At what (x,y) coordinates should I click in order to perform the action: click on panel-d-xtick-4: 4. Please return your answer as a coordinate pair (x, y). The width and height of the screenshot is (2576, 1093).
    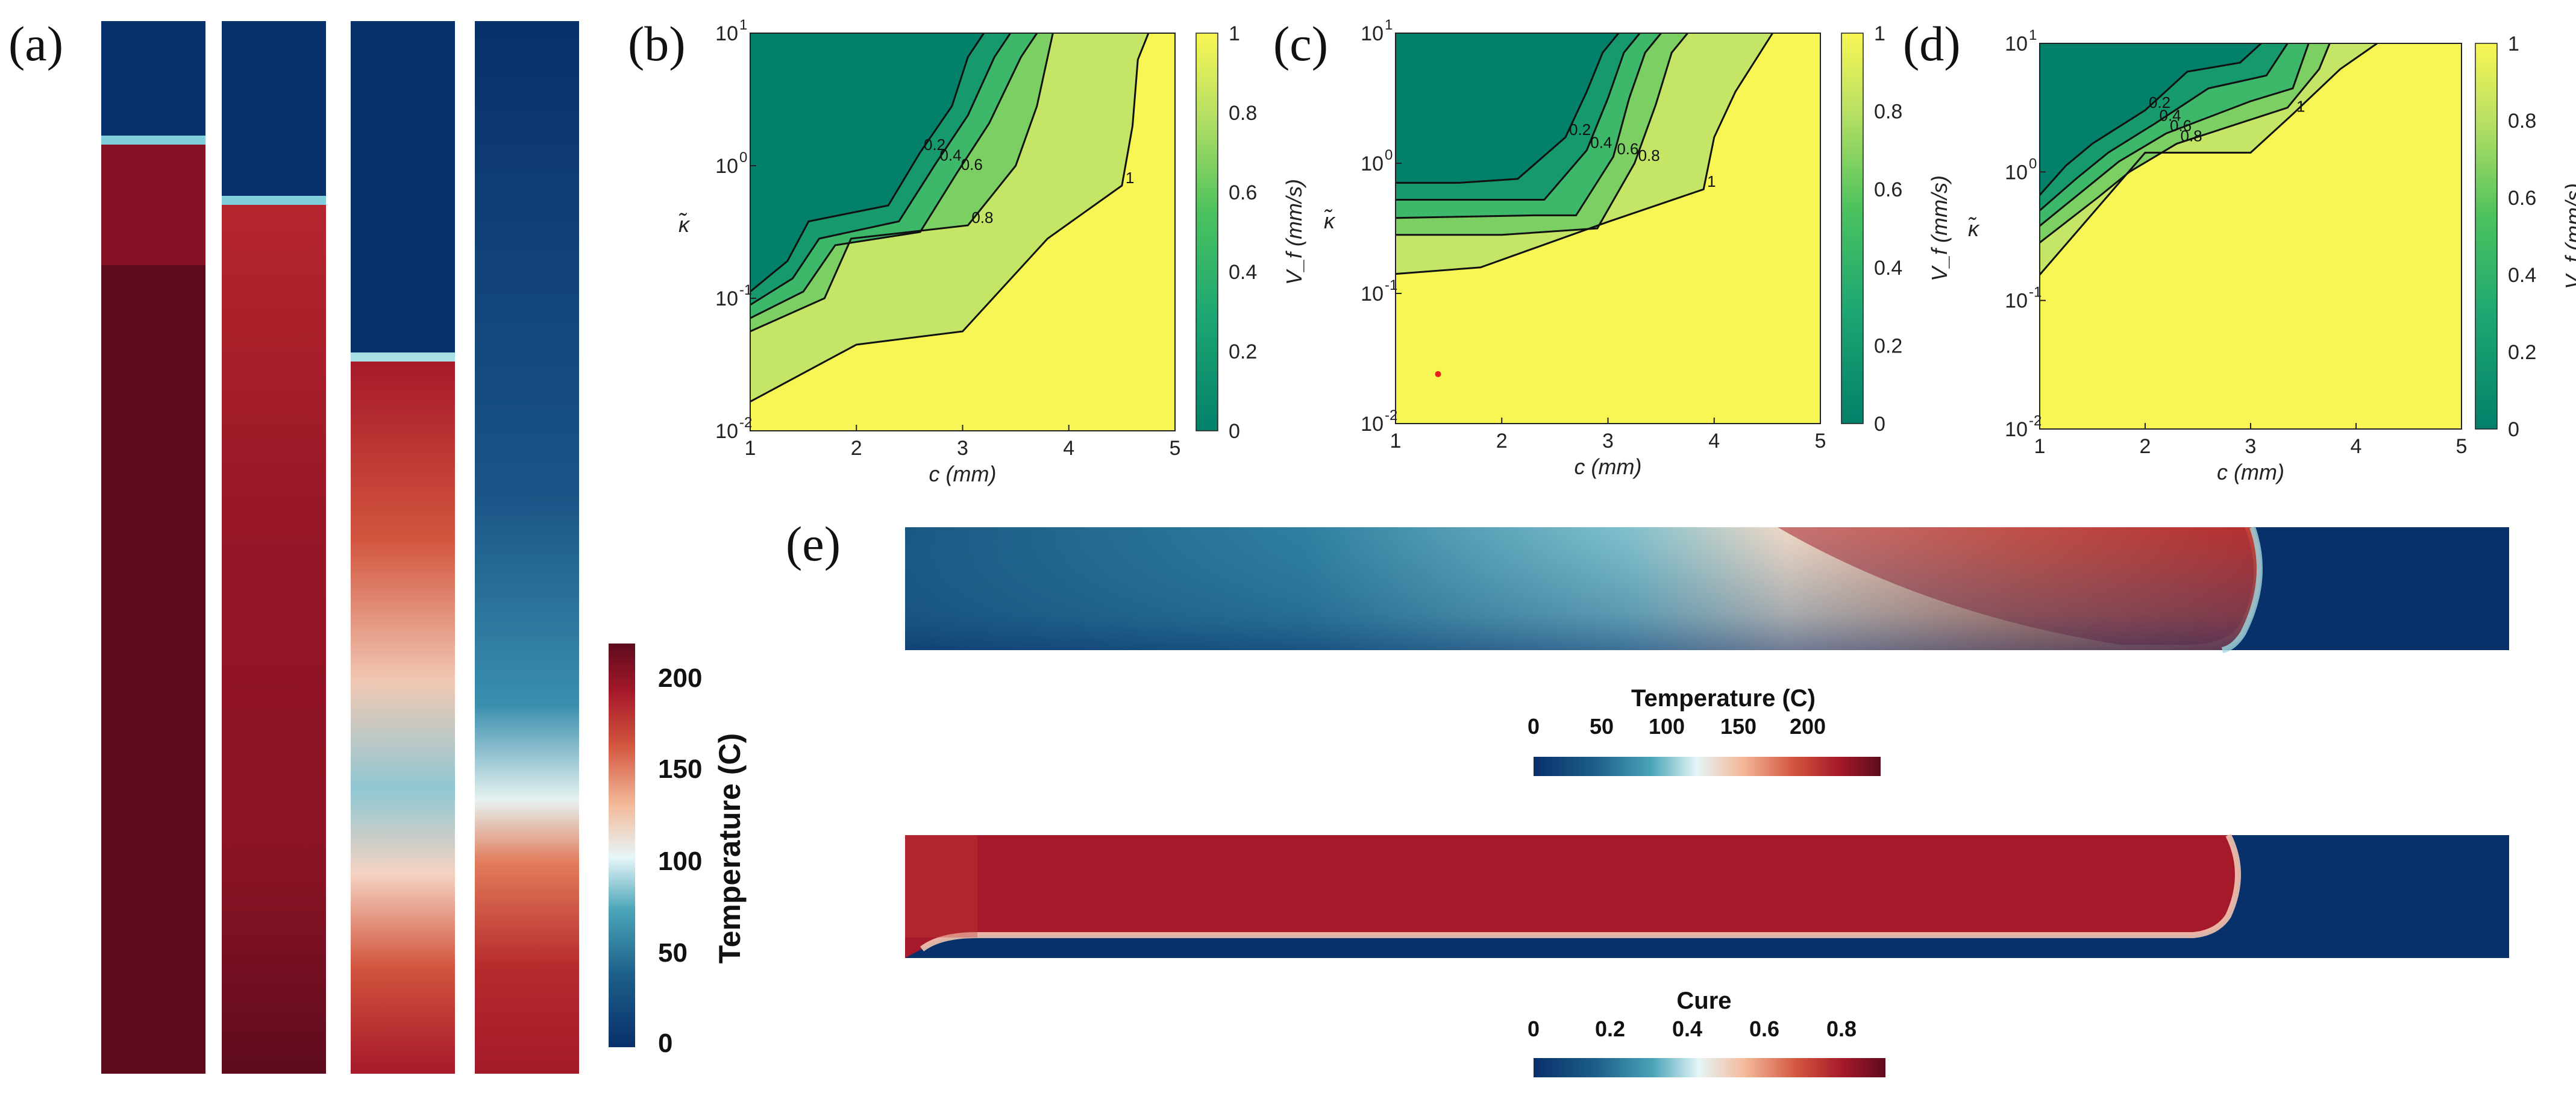
    Looking at the image, I should click on (2356, 446).